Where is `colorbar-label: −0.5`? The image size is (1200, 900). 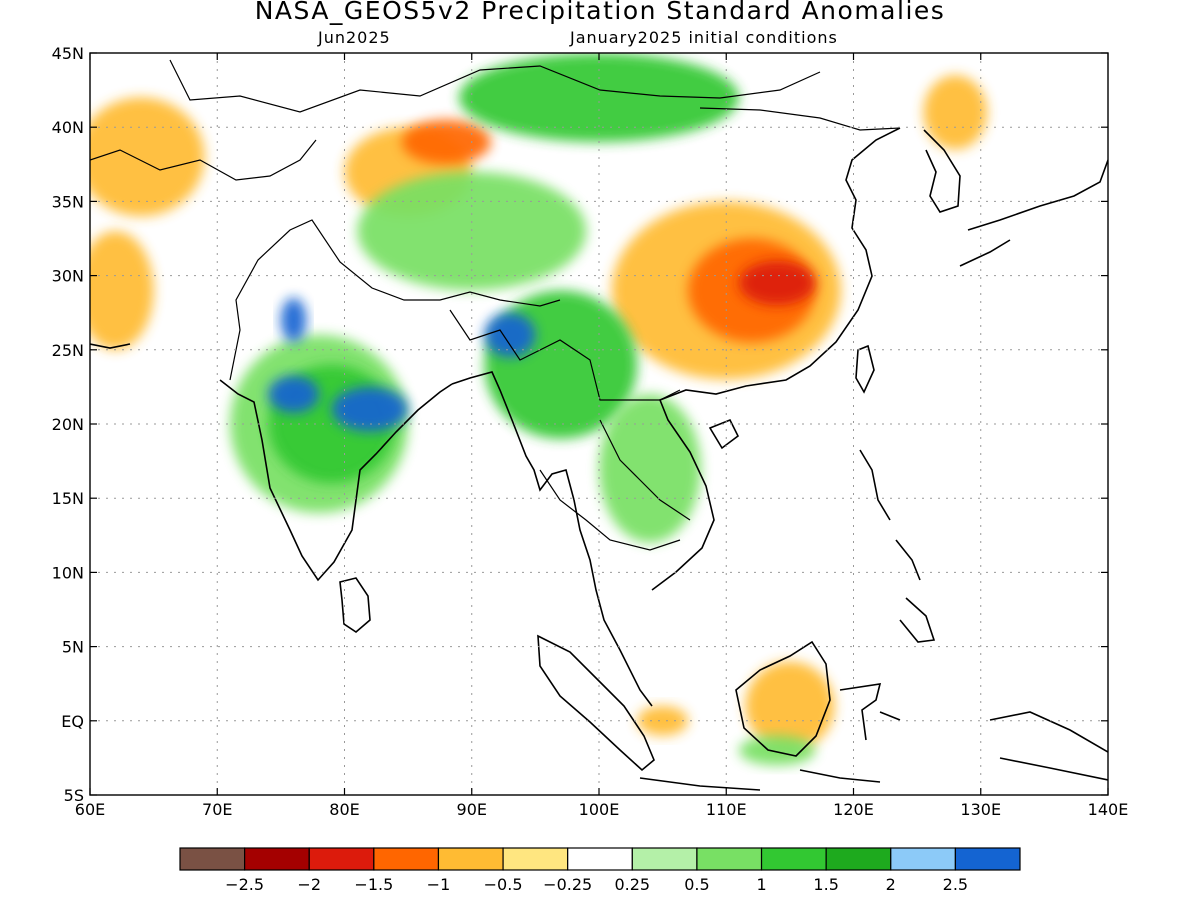 colorbar-label: −0.5 is located at coordinates (503, 884).